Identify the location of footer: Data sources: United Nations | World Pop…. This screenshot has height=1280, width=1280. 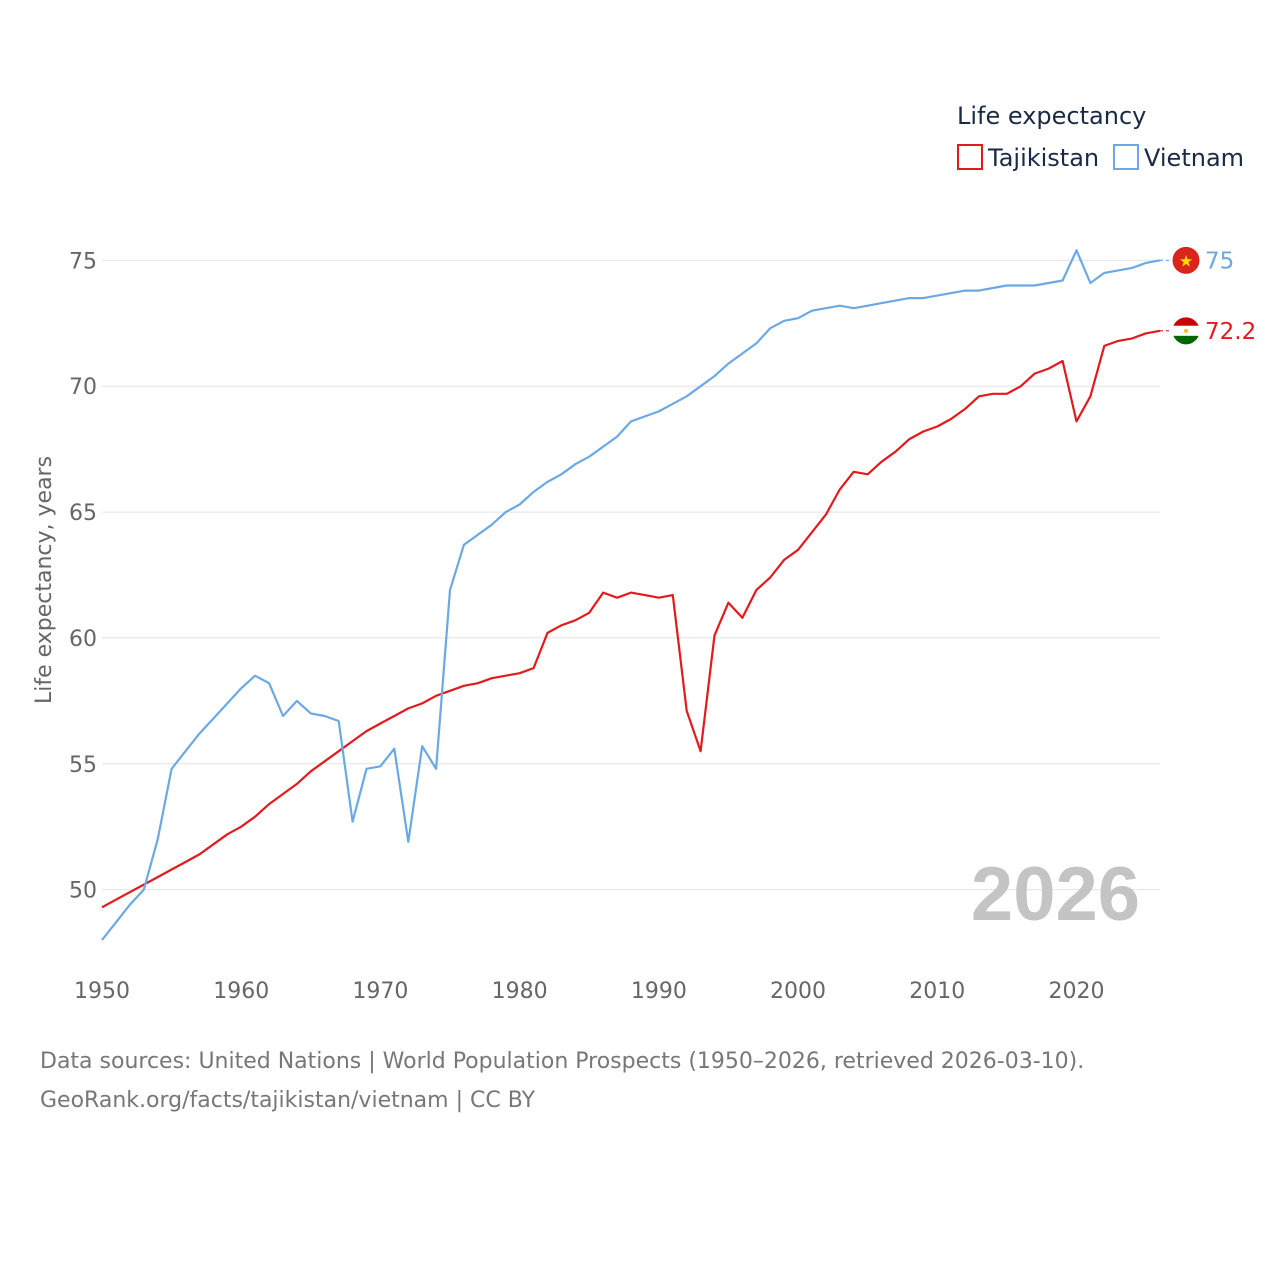
(562, 1081).